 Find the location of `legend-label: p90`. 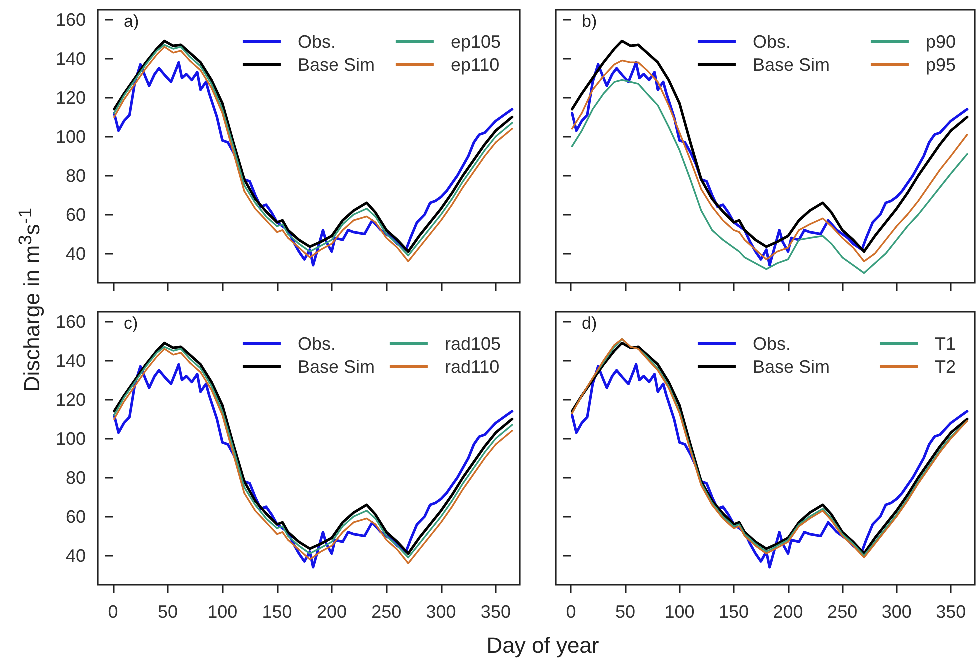

legend-label: p90 is located at coordinates (941, 42).